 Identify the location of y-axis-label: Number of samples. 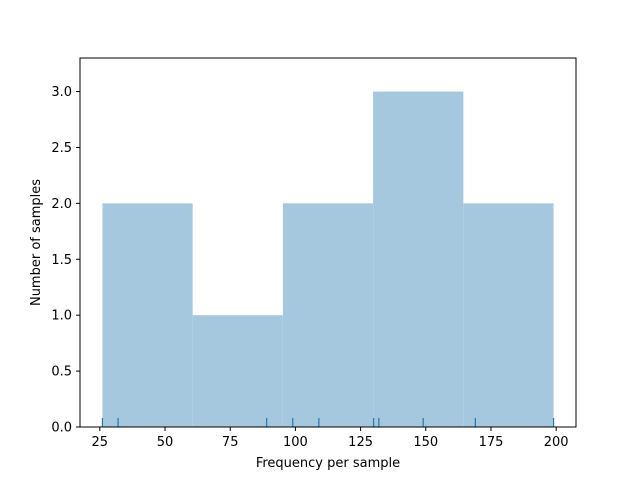
(36, 242).